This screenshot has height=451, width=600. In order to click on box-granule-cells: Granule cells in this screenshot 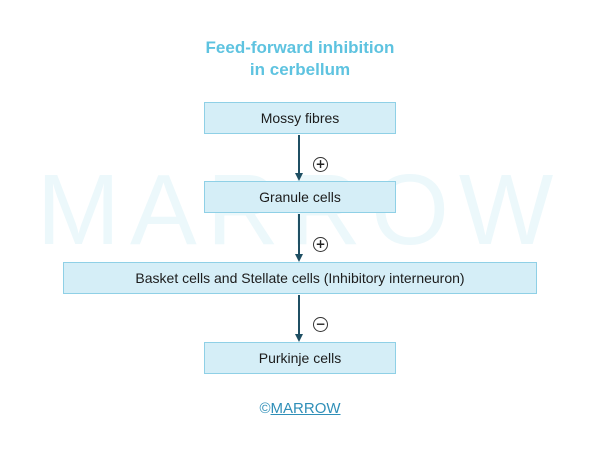, I will do `click(300, 197)`.